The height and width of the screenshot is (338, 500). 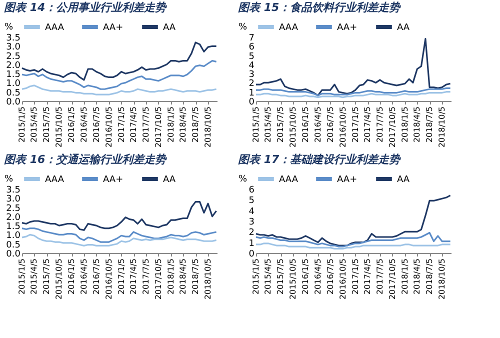 What do you see at coordinates (86, 7) in the screenshot?
I see `chart-title: 图表 14：公用事业行业利差走势` at bounding box center [86, 7].